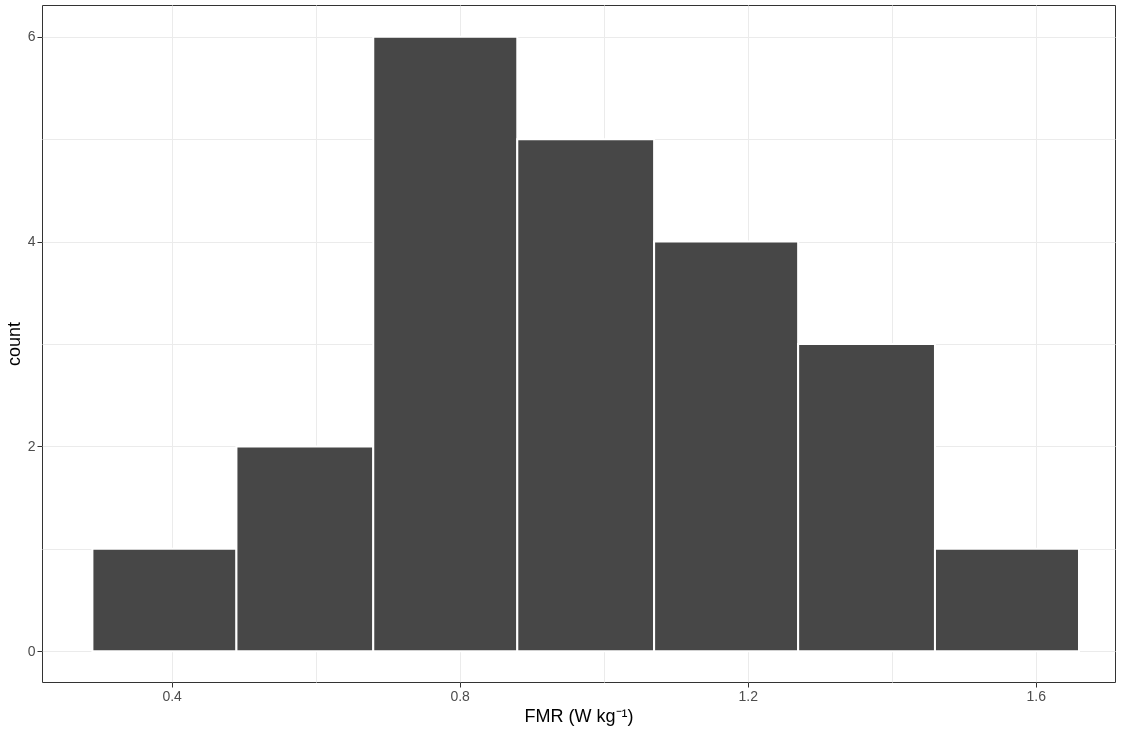  I want to click on x-tick-label: 0.4, so click(172, 695).